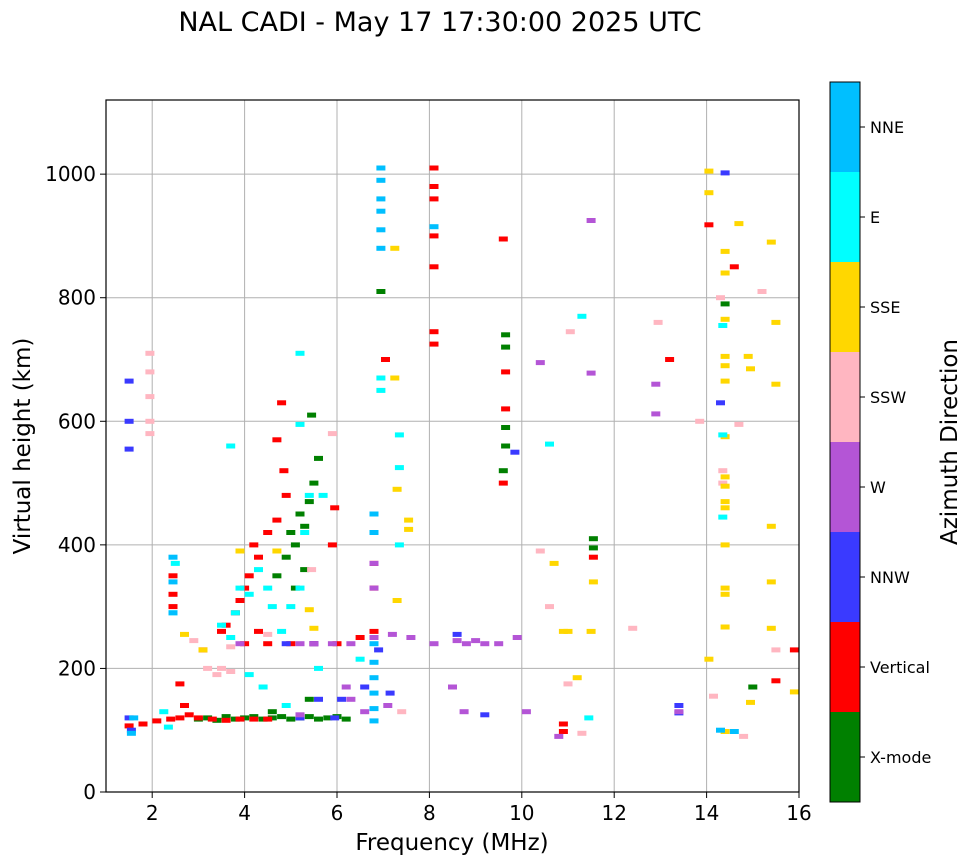 The image size is (972, 865). What do you see at coordinates (521, 813) in the screenshot?
I see `x-tick-label: 10` at bounding box center [521, 813].